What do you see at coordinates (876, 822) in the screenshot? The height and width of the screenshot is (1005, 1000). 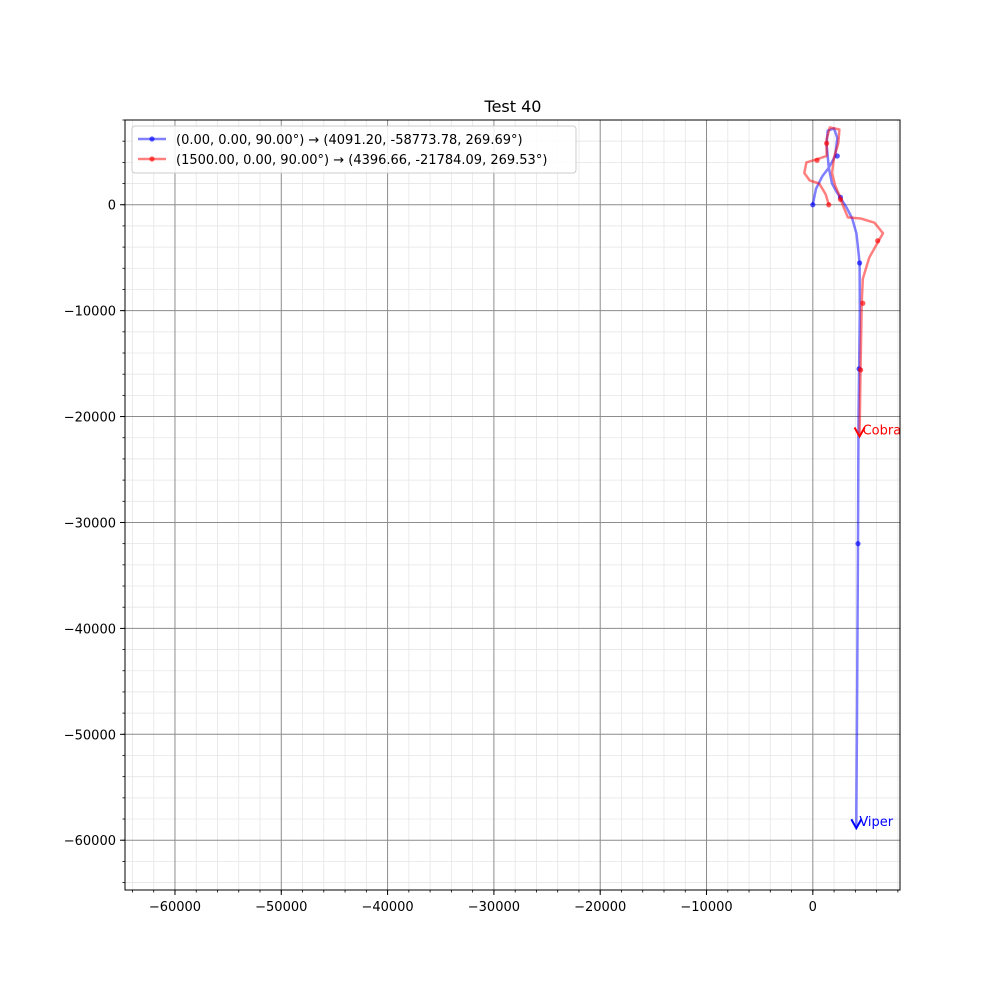 I see `end-label: Viper` at bounding box center [876, 822].